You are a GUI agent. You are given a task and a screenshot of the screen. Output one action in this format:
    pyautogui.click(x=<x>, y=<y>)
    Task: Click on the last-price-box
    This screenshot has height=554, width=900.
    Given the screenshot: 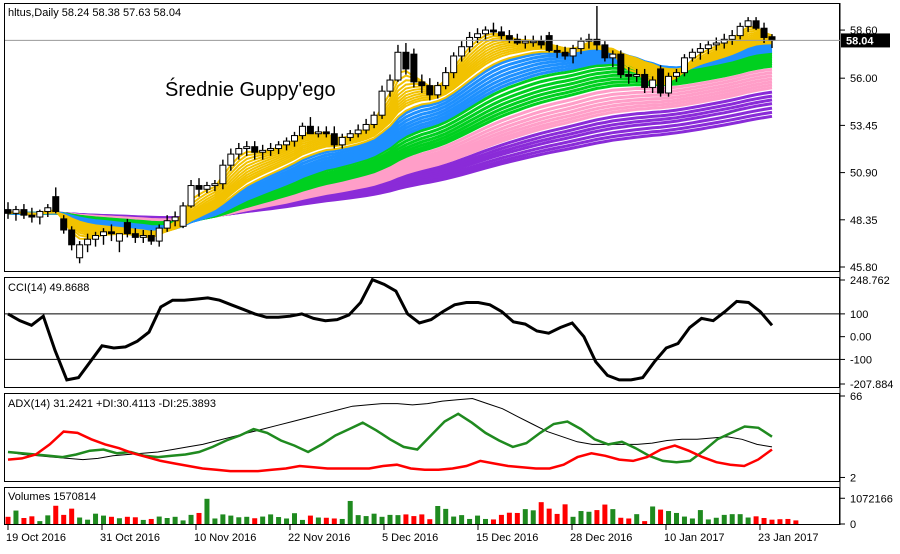 What is the action you would take?
    pyautogui.click(x=865, y=40)
    